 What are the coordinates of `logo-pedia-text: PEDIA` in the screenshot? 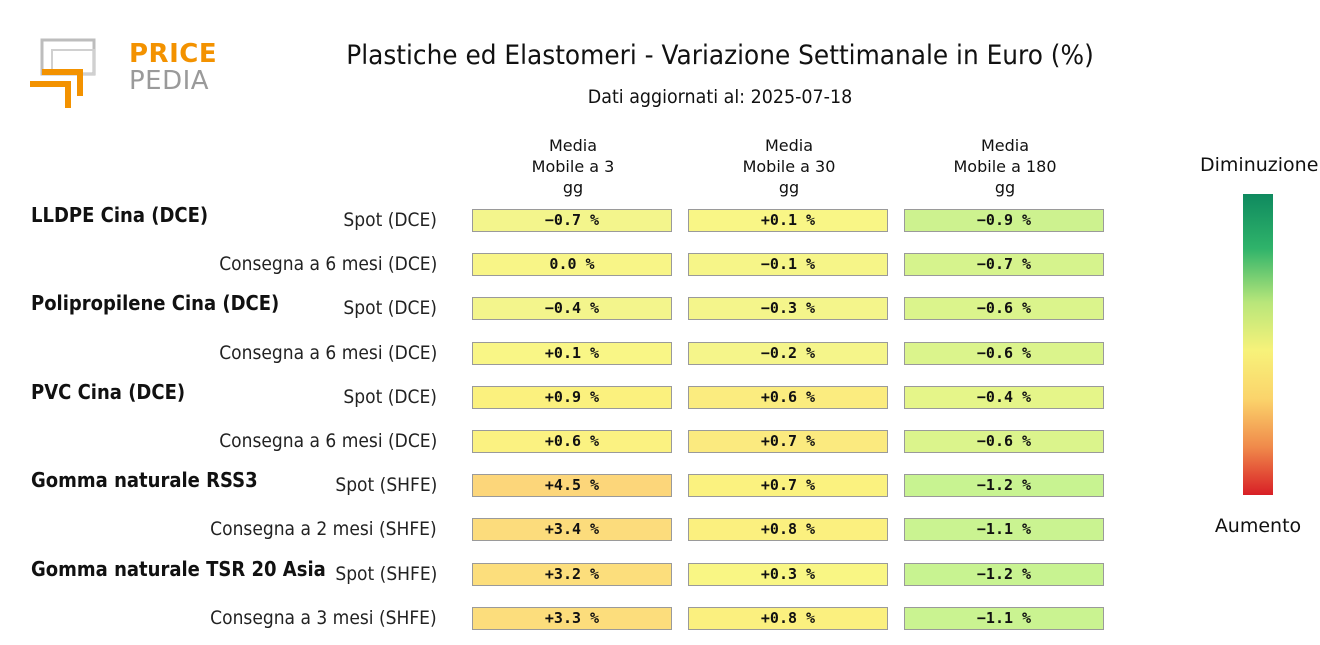 It's located at (169, 81).